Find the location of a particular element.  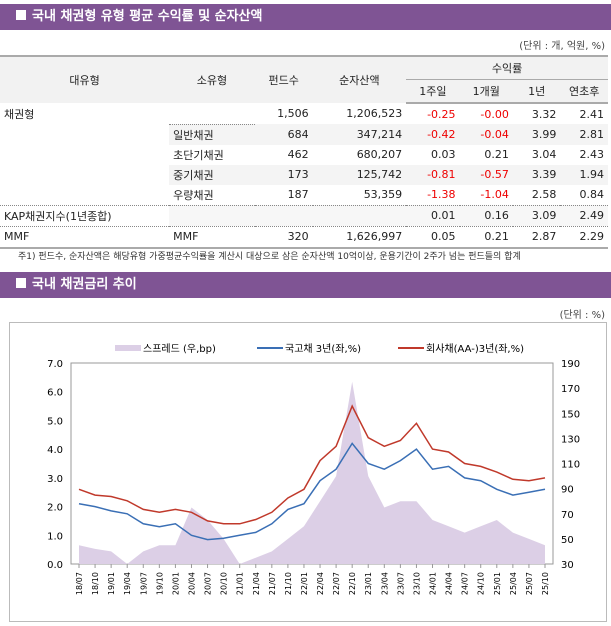

x-tick-label: 25/04 is located at coordinates (513, 583).